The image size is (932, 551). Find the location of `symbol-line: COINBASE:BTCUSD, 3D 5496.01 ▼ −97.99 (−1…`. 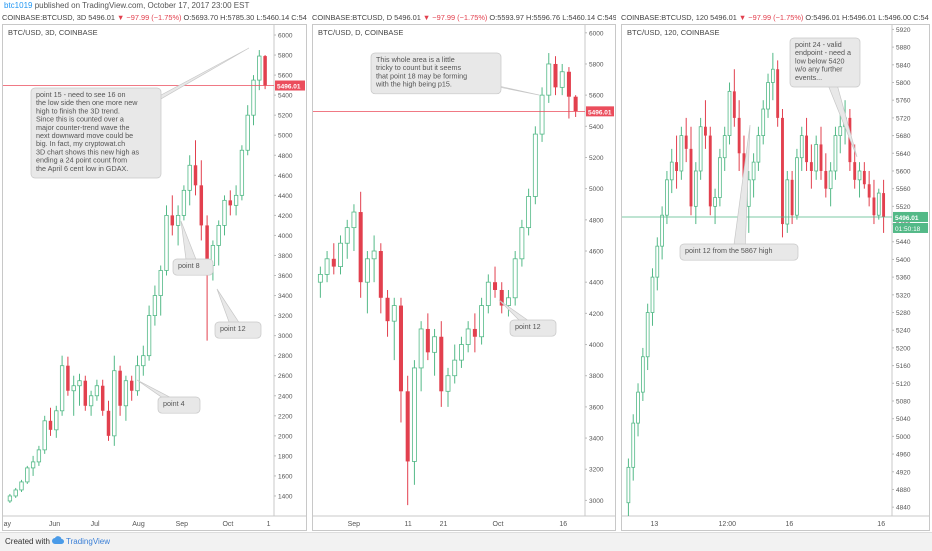

symbol-line: COINBASE:BTCUSD, 3D 5496.01 ▼ −97.99 (−1… is located at coordinates (154, 17).